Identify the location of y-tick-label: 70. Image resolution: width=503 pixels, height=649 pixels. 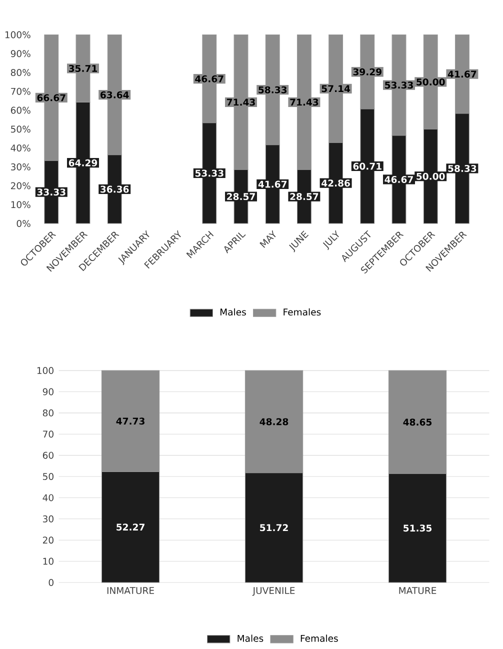
(48, 434).